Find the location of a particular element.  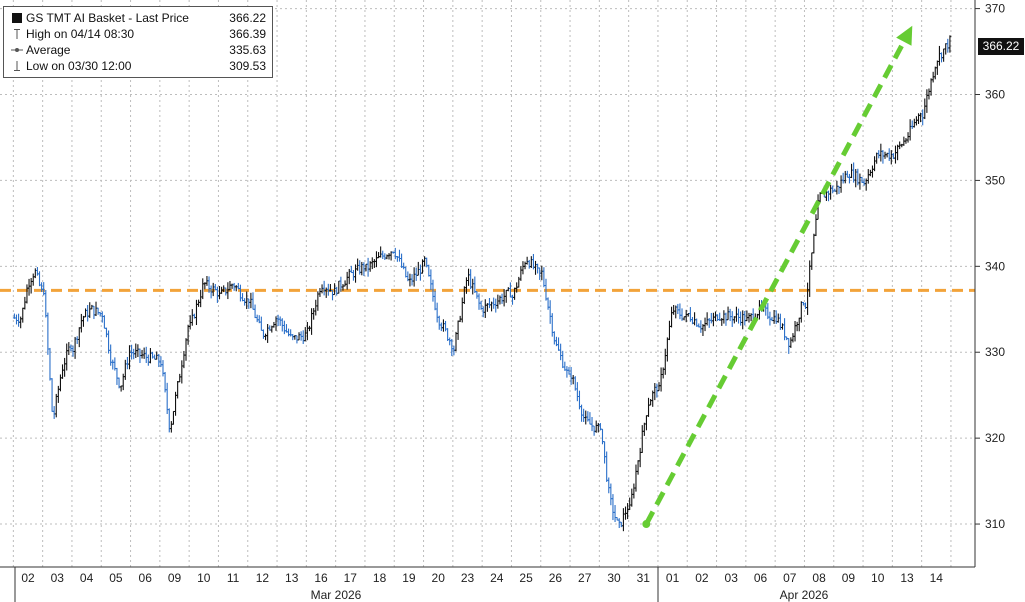

y-tick-label: 370 is located at coordinates (995, 9).